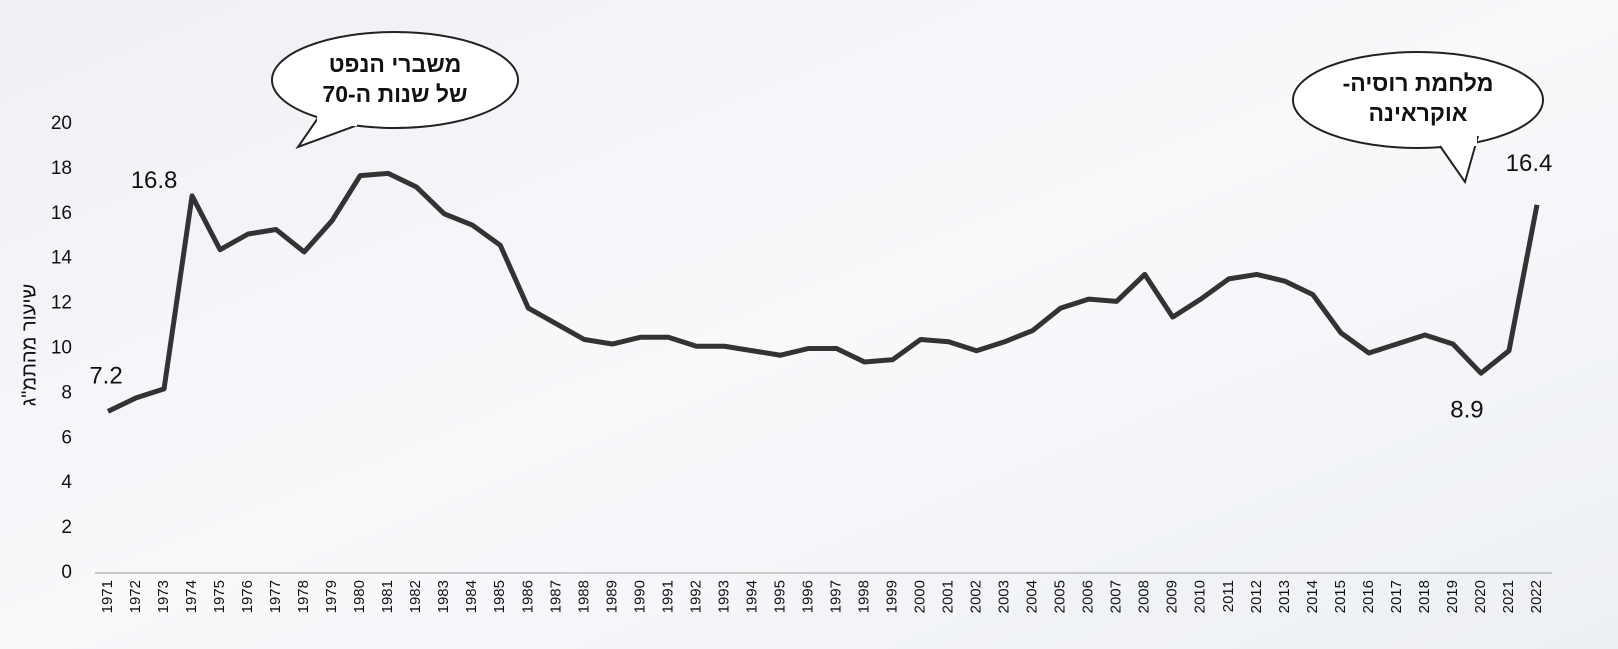  I want to click on x-tick-label: 1994, so click(751, 596).